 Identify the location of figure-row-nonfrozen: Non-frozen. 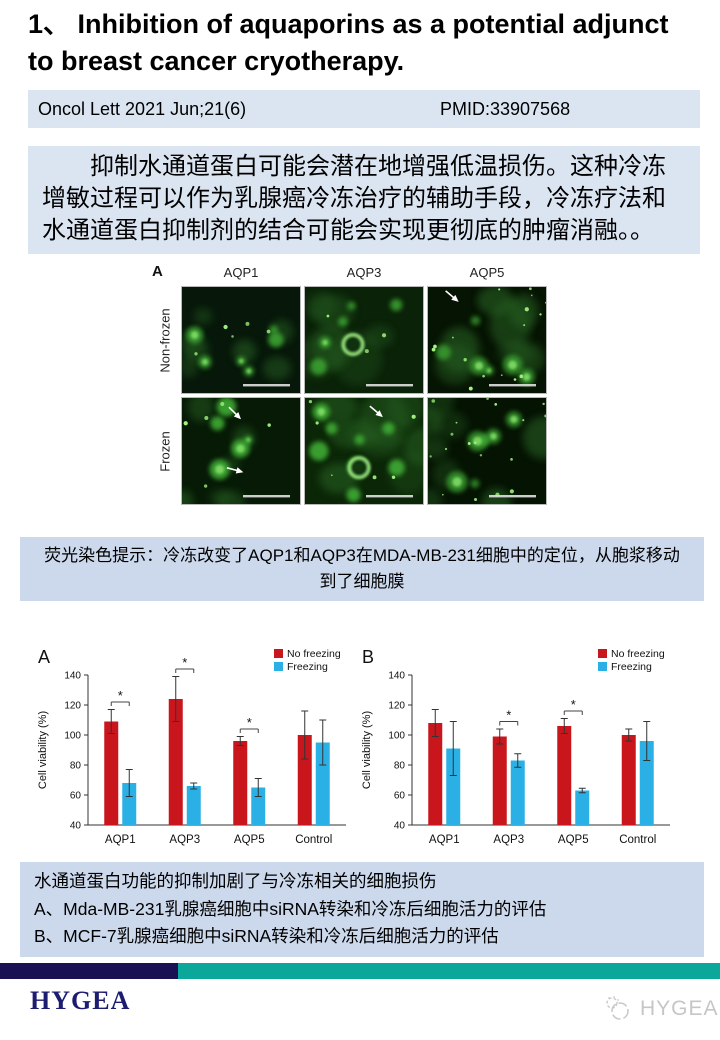
(165, 340).